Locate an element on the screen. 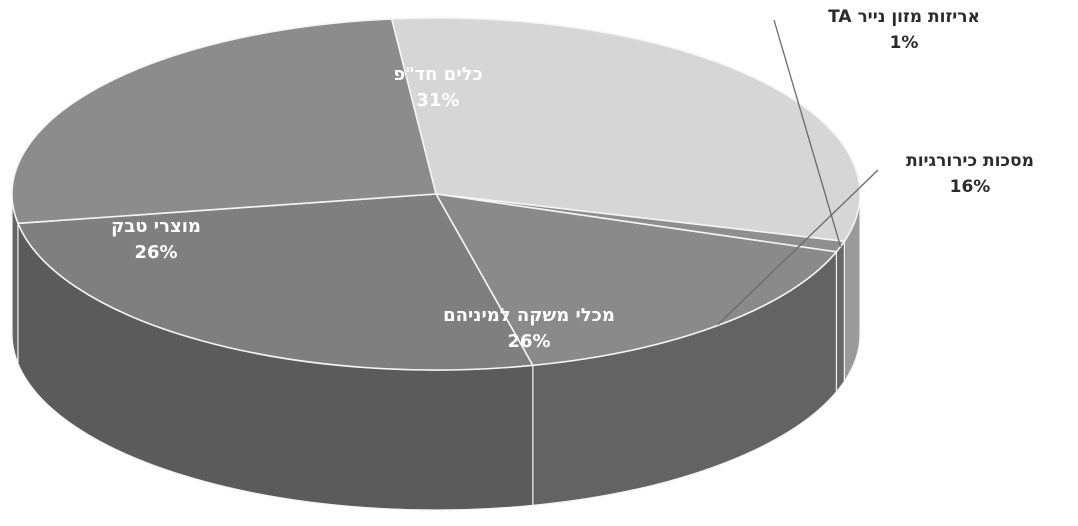 The height and width of the screenshot is (526, 1078). slice-label-מסכות-כירורגיות: מסכות כירורגיות is located at coordinates (970, 161).